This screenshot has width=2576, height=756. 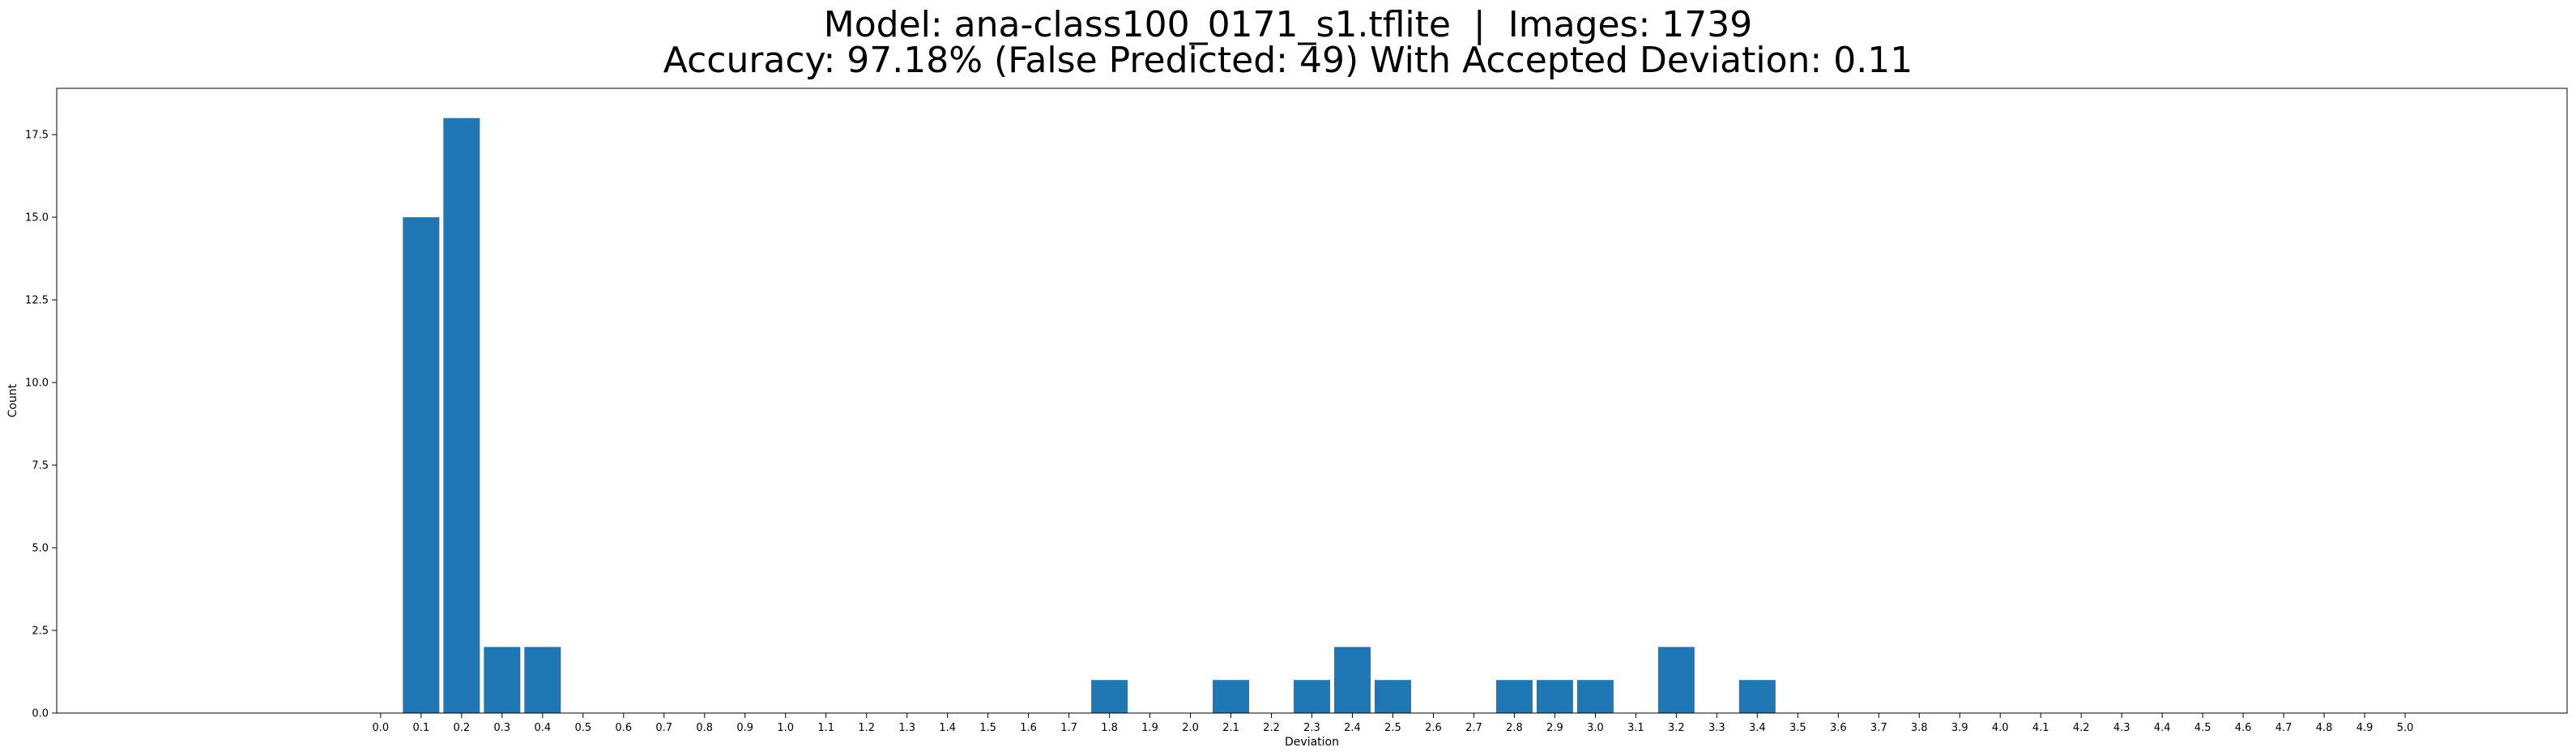 What do you see at coordinates (1352, 728) in the screenshot?
I see `x-tick-label: 2.4` at bounding box center [1352, 728].